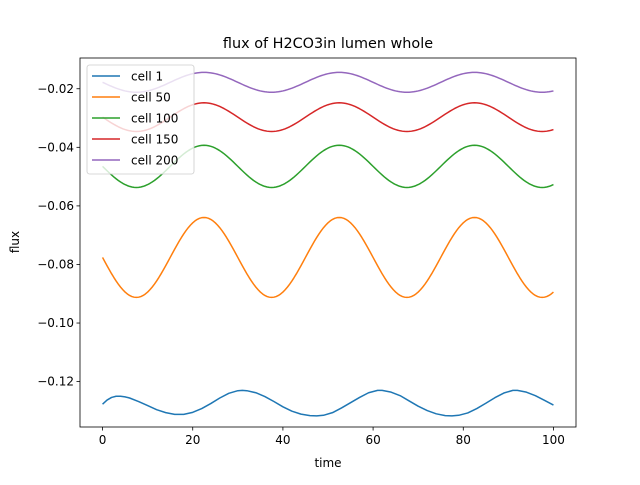 The width and height of the screenshot is (640, 485). Describe the element at coordinates (553, 440) in the screenshot. I see `x-tick-label: 100` at that location.